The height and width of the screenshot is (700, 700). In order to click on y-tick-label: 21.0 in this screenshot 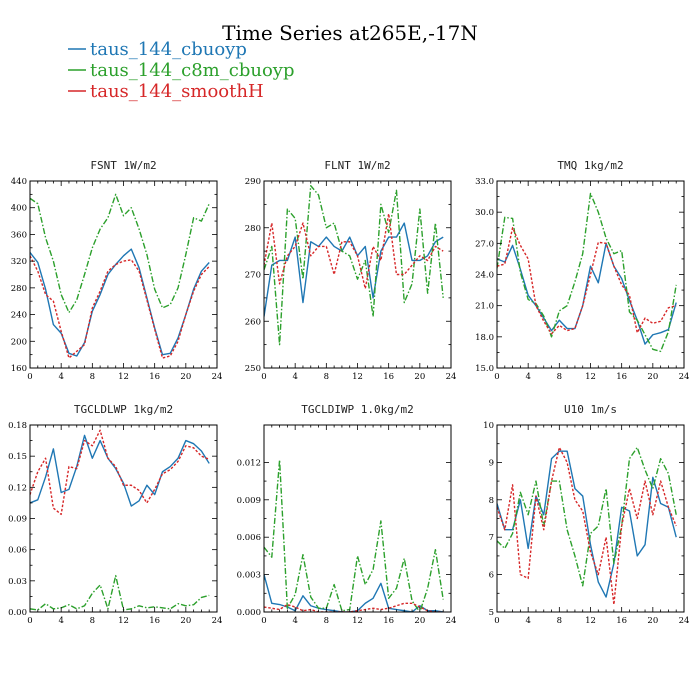, I will do `click(484, 307)`.